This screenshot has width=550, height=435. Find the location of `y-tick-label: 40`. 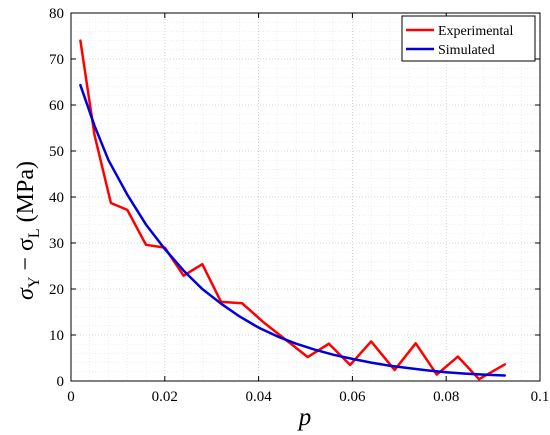

y-tick-label: 40 is located at coordinates (56, 198).